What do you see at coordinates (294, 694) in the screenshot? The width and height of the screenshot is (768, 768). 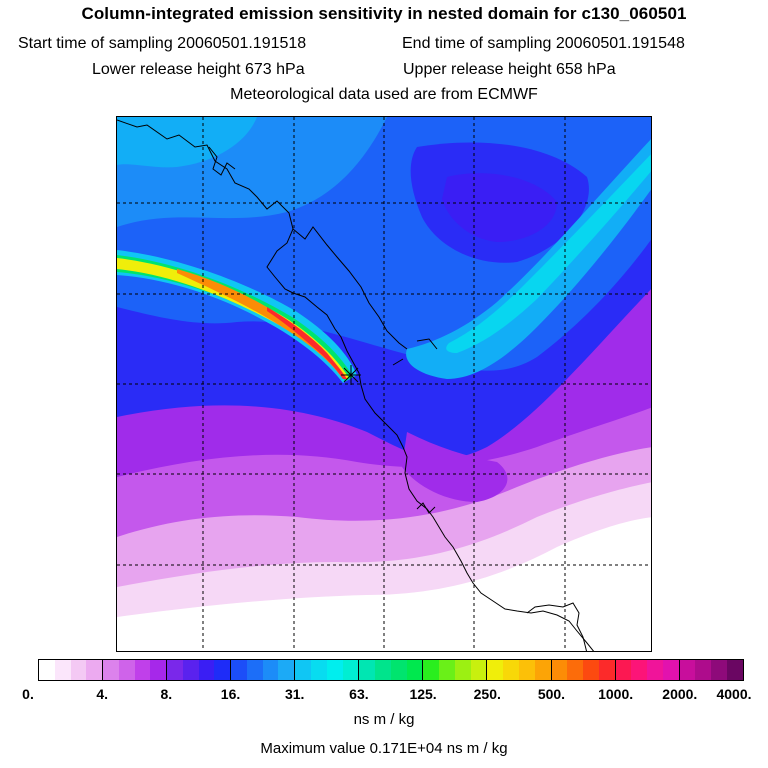 I see `color-scale-tick-label: 31.` at bounding box center [294, 694].